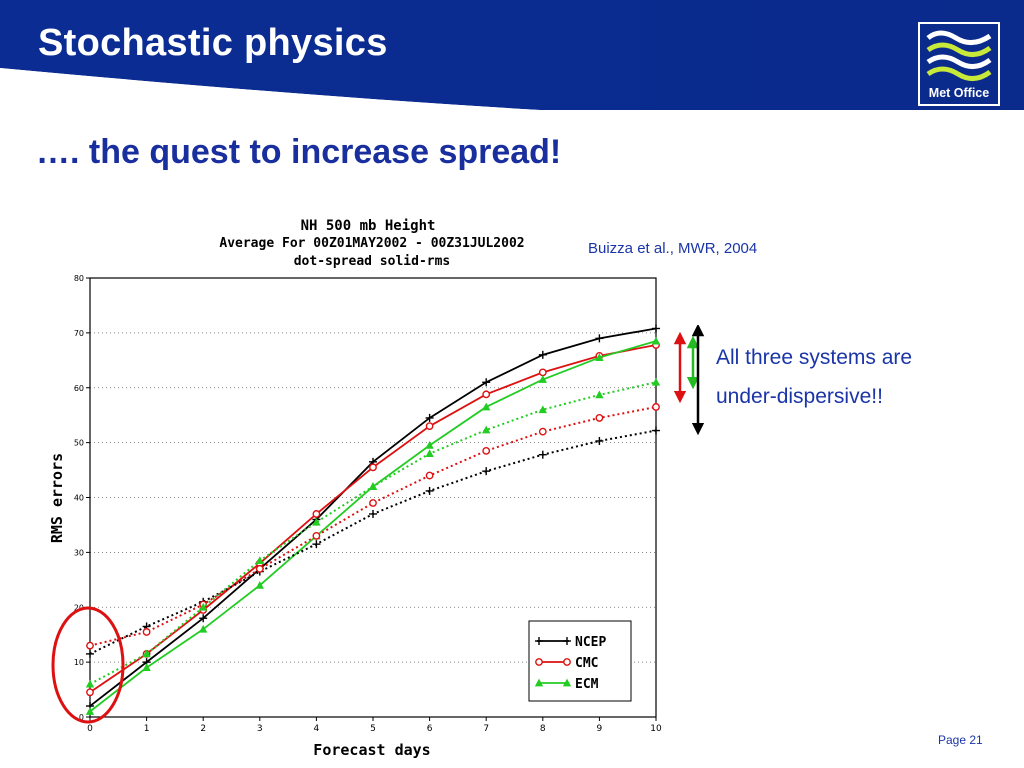 The height and width of the screenshot is (768, 1024). I want to click on x-tick-label: 3, so click(260, 729).